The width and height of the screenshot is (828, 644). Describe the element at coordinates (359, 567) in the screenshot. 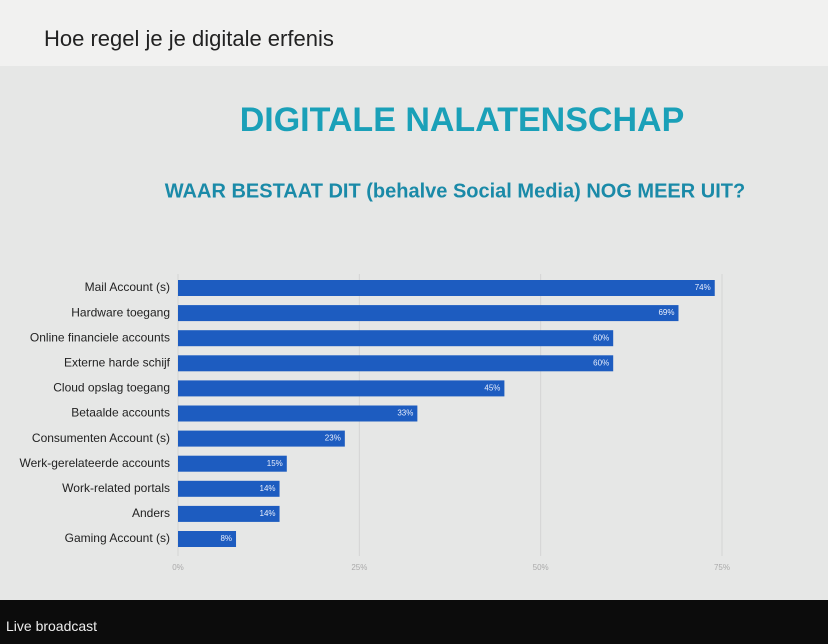

I see `x-tick-label: 25%` at that location.